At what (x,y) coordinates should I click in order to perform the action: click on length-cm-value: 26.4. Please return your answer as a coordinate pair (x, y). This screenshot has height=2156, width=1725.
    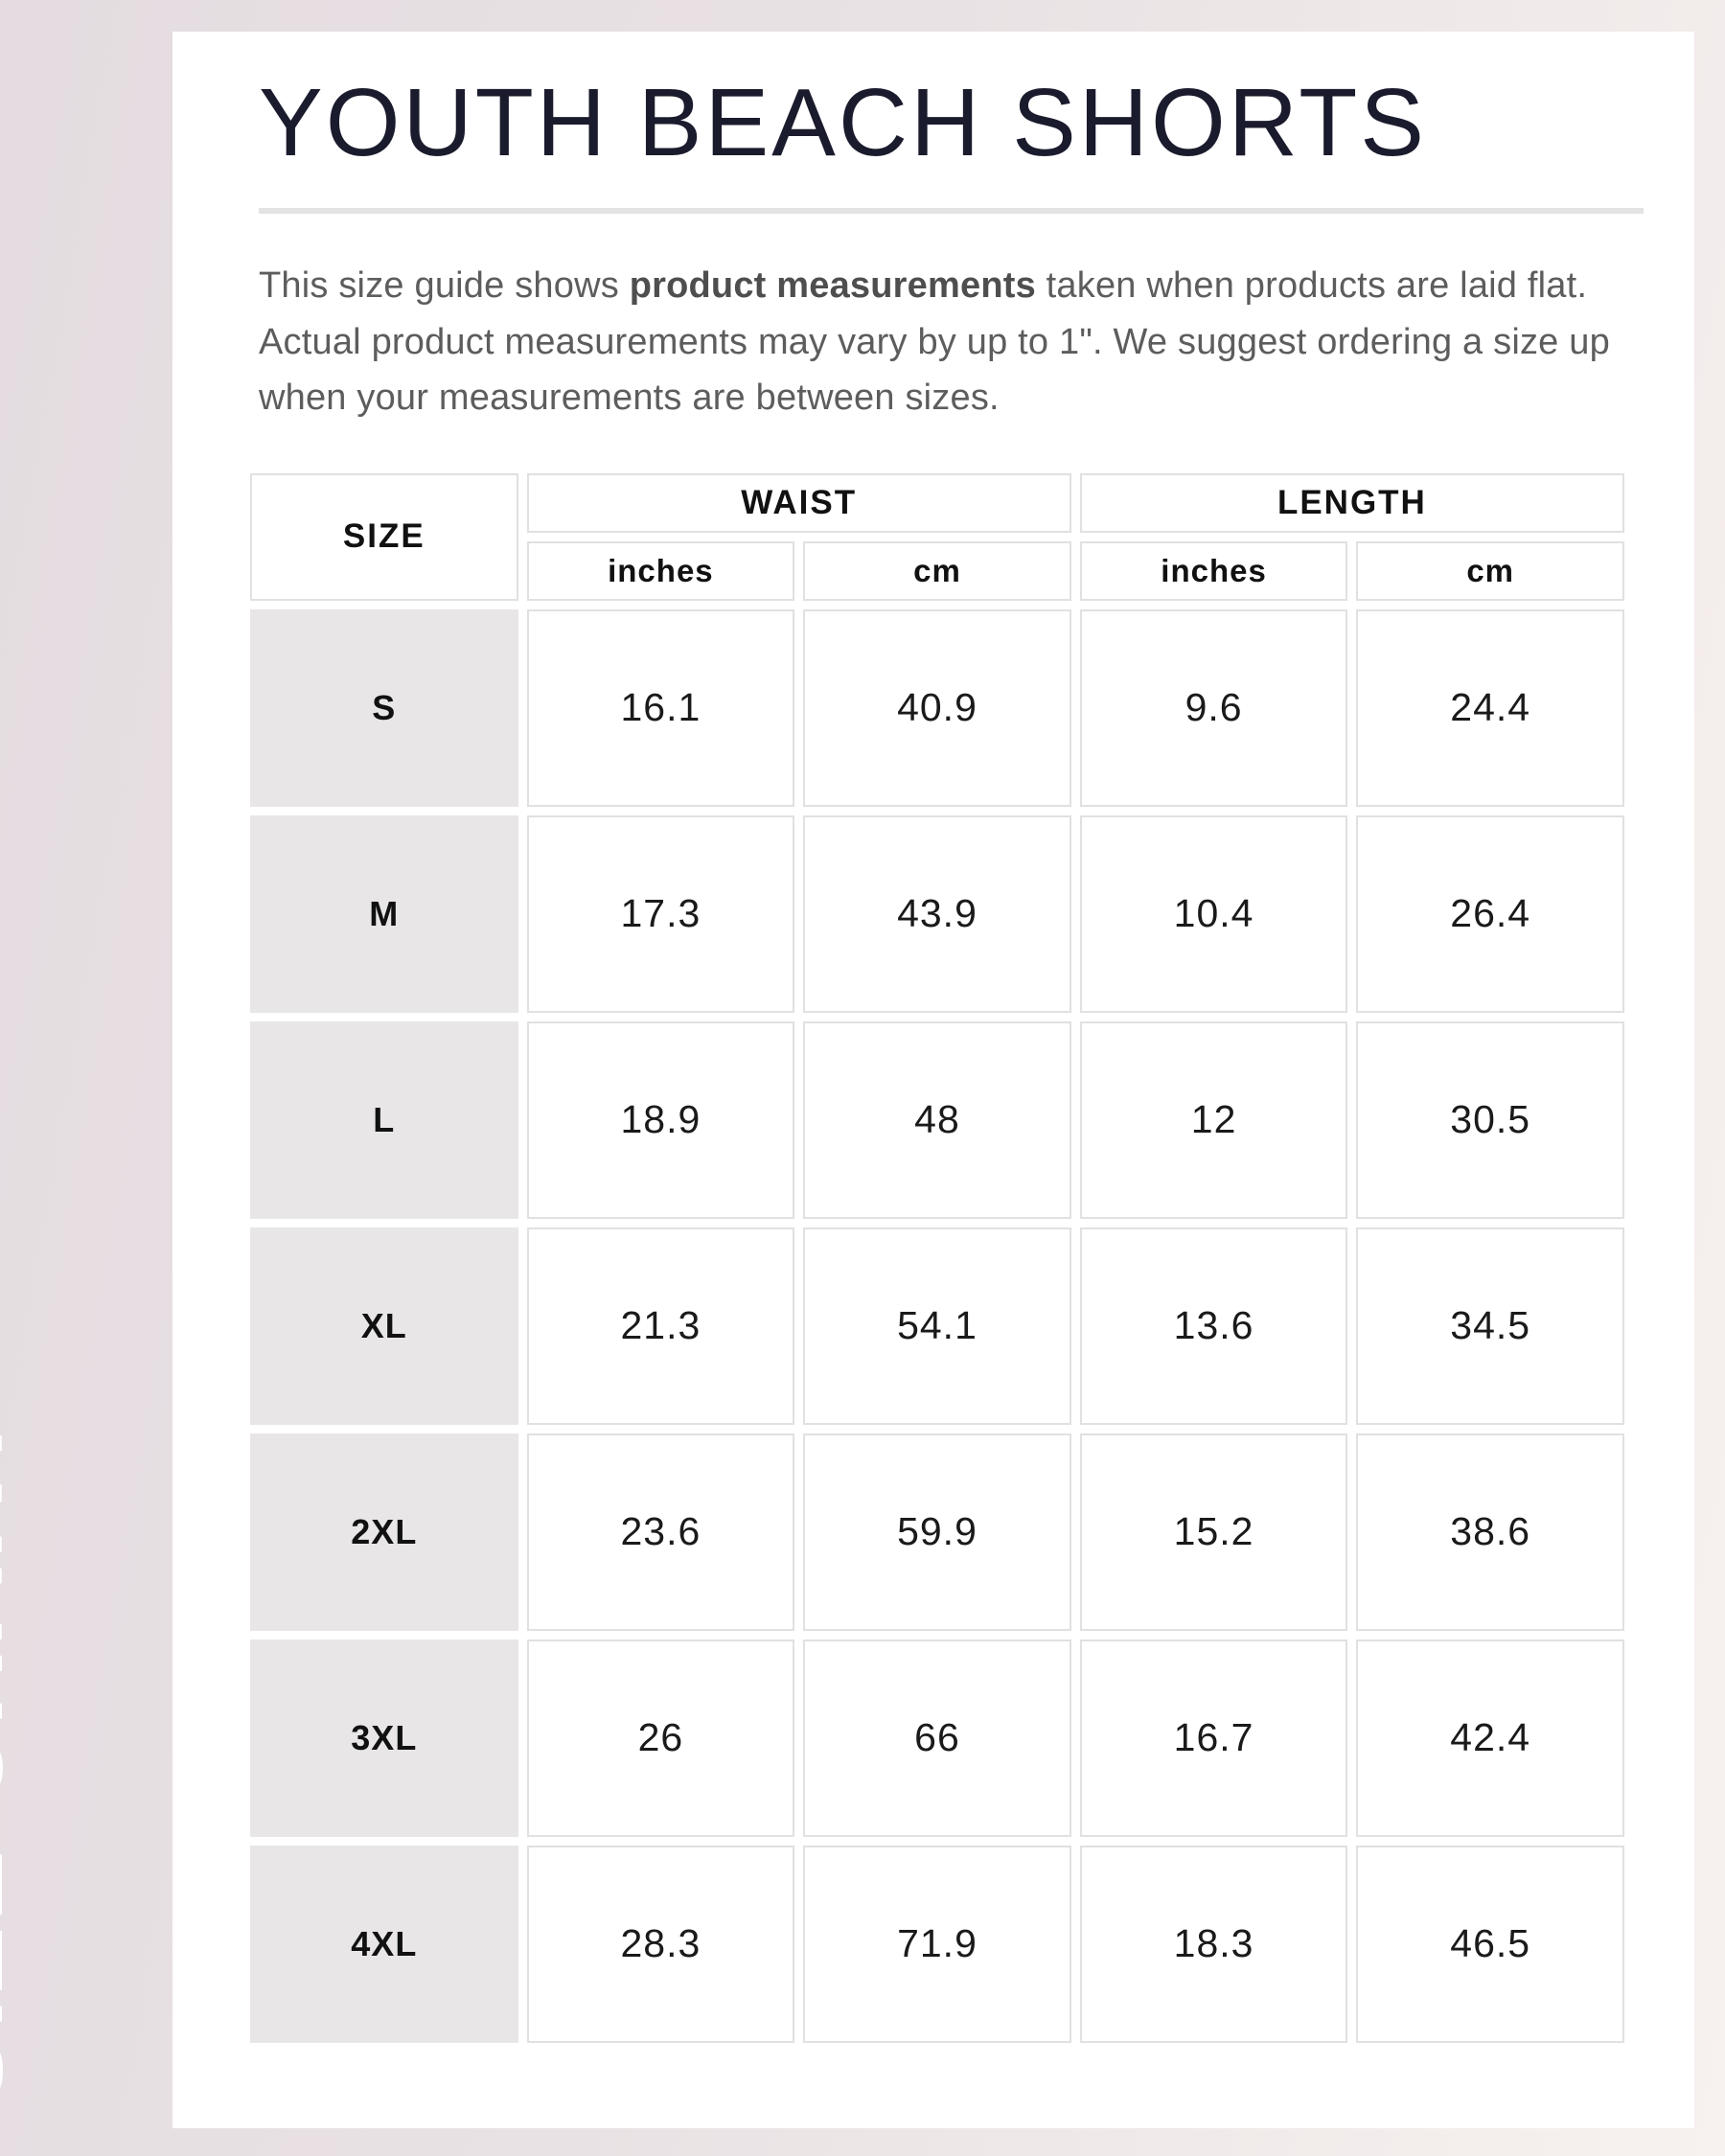
    Looking at the image, I should click on (1490, 913).